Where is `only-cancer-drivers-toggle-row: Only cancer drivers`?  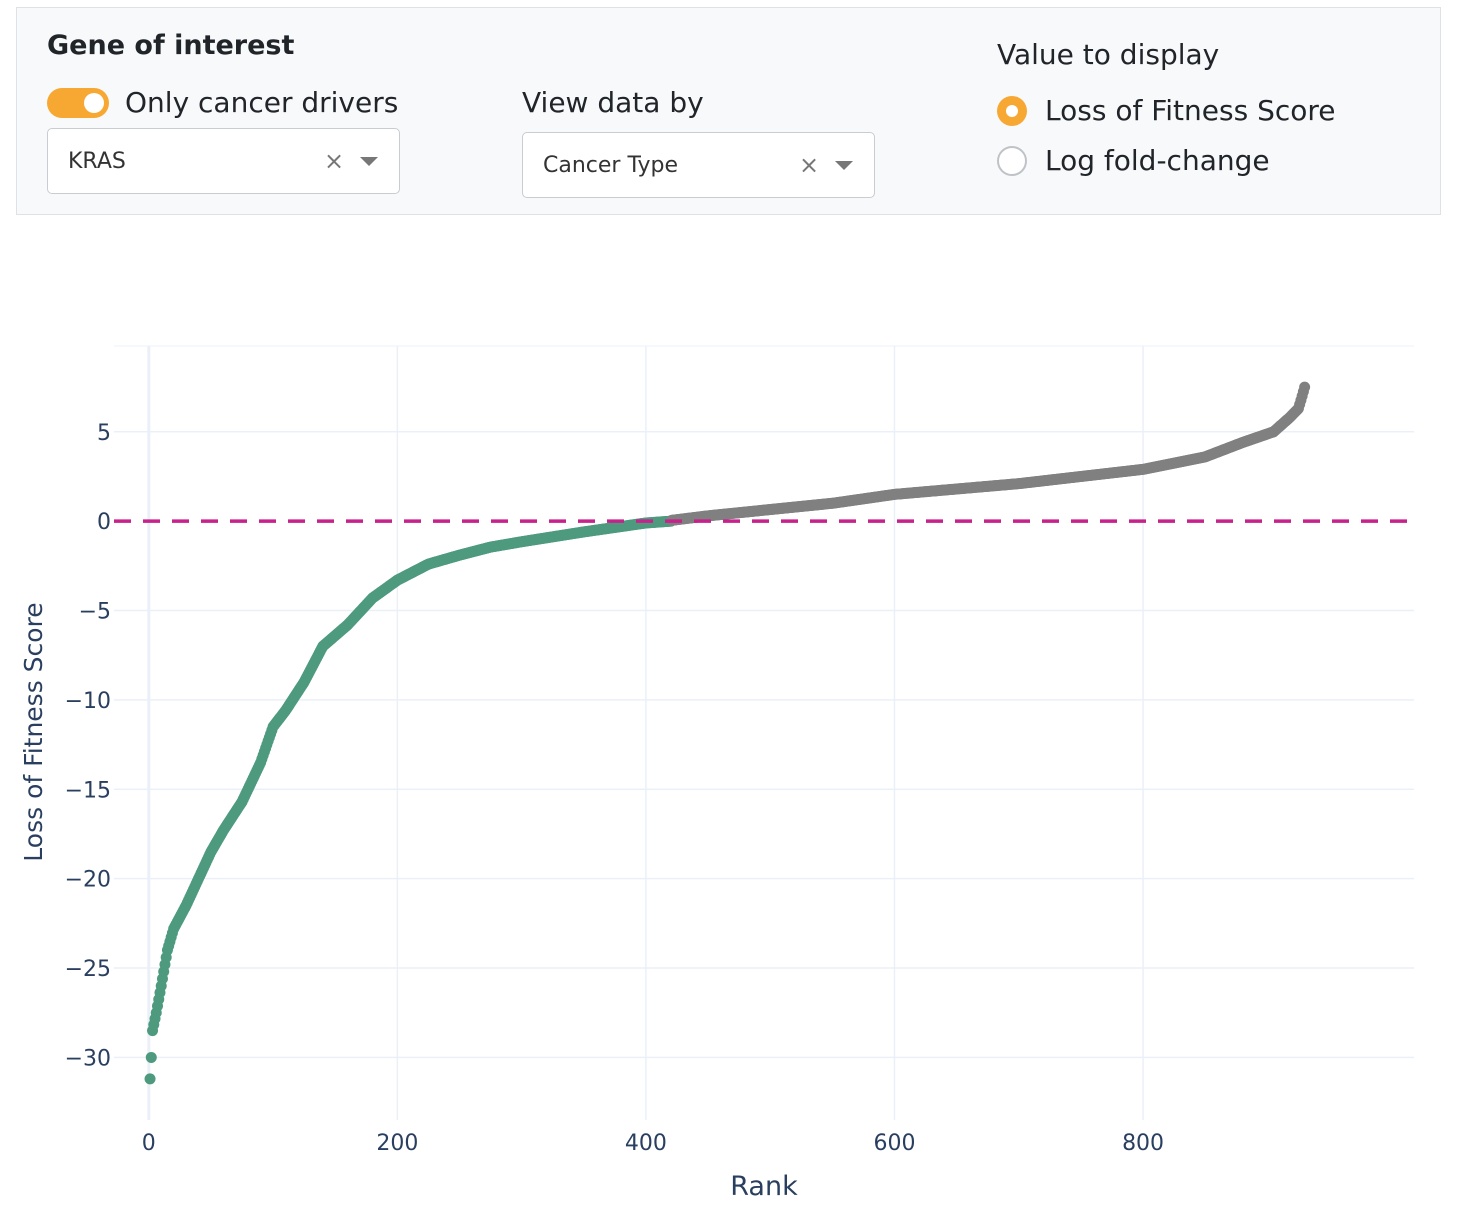
only-cancer-drivers-toggle-row: Only cancer drivers is located at coordinates (222, 102).